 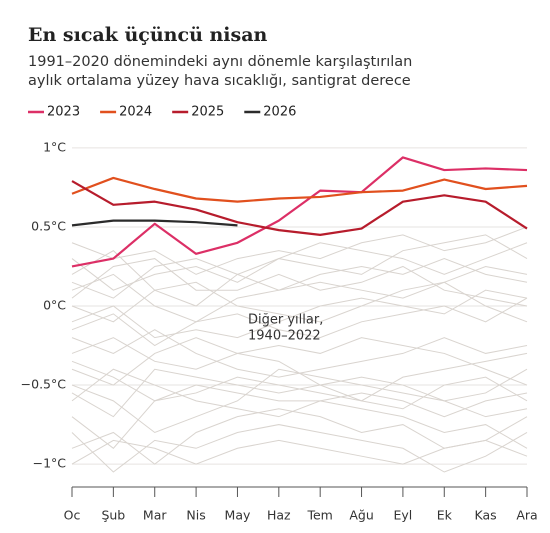 I want to click on annotation: 1940–2022, so click(x=284, y=336).